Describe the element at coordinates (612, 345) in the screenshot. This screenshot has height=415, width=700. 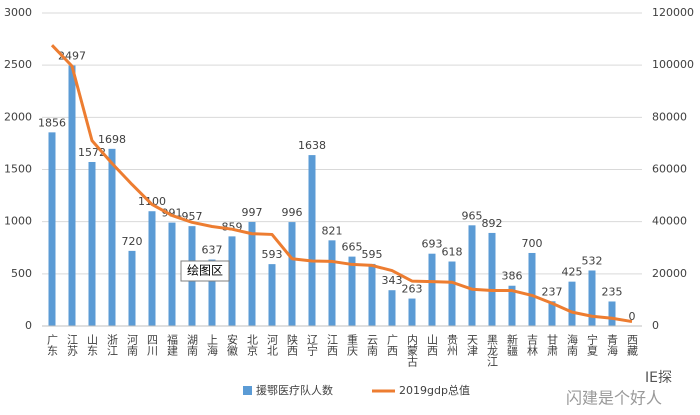
I see `x-tick-label: 青海` at that location.